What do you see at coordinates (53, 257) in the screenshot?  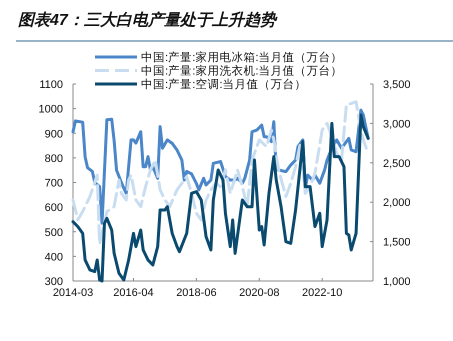 I see `y-tick-label: 400` at bounding box center [53, 257].